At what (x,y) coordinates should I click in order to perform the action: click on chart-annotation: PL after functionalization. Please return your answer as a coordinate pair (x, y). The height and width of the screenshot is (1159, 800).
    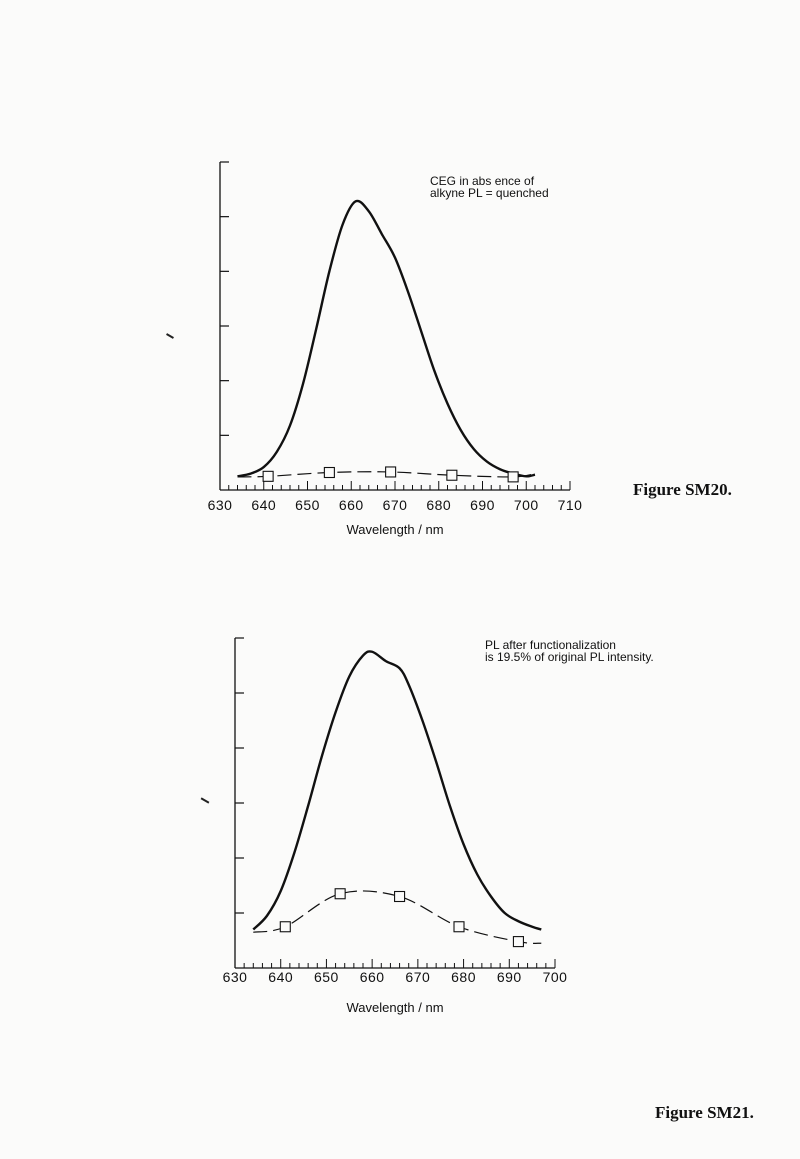
    Looking at the image, I should click on (550, 645).